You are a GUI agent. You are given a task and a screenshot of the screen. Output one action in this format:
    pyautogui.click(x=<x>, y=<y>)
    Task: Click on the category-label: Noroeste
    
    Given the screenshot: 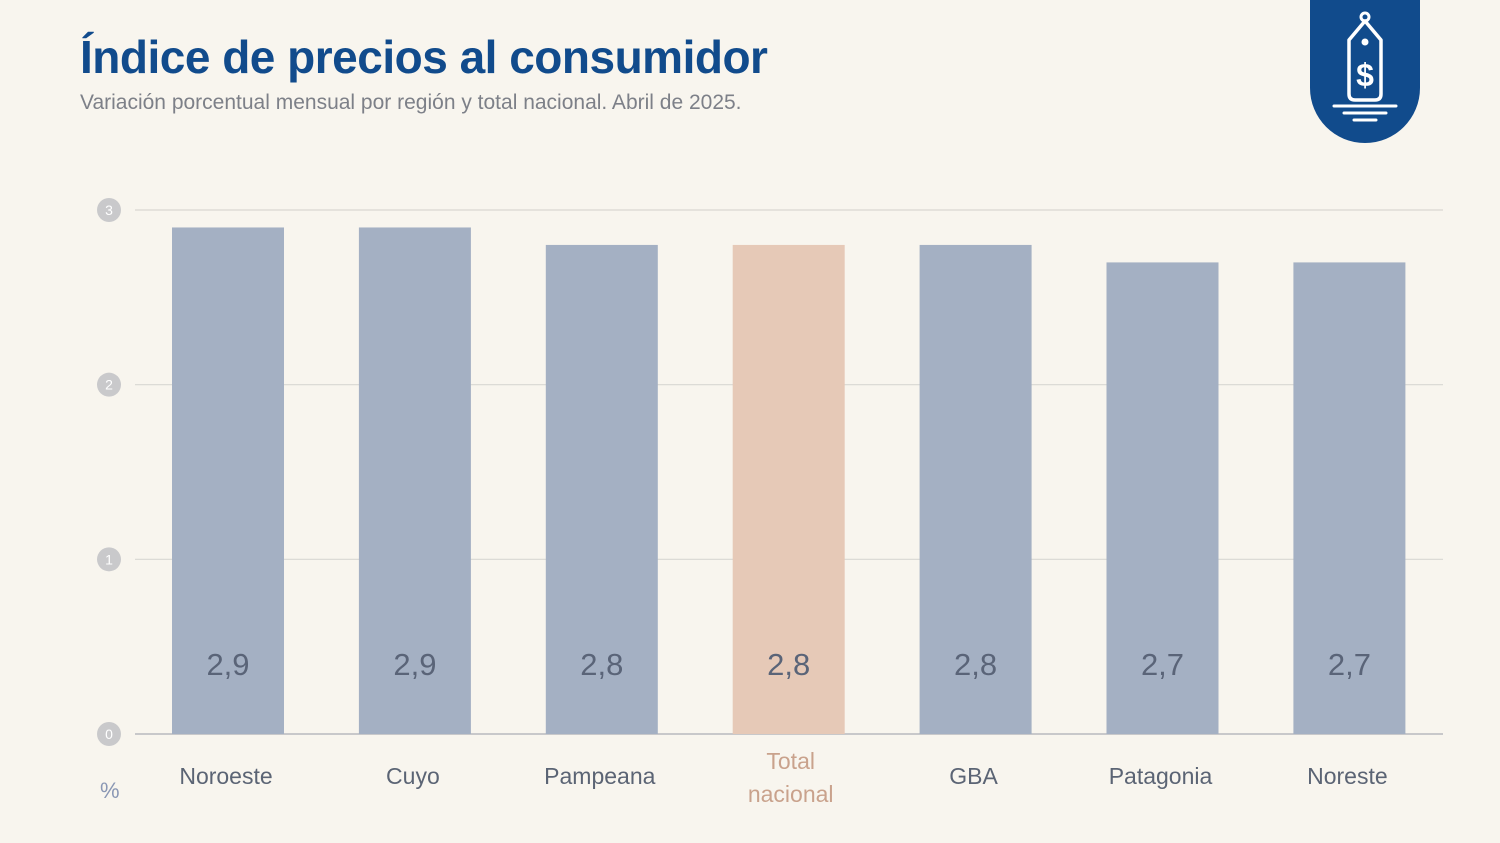 What is the action you would take?
    pyautogui.click(x=225, y=776)
    